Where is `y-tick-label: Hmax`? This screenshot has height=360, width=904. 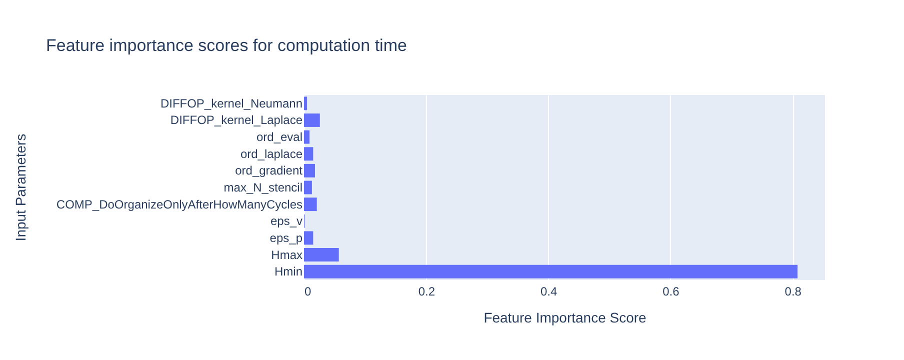 y-tick-label: Hmax is located at coordinates (286, 255).